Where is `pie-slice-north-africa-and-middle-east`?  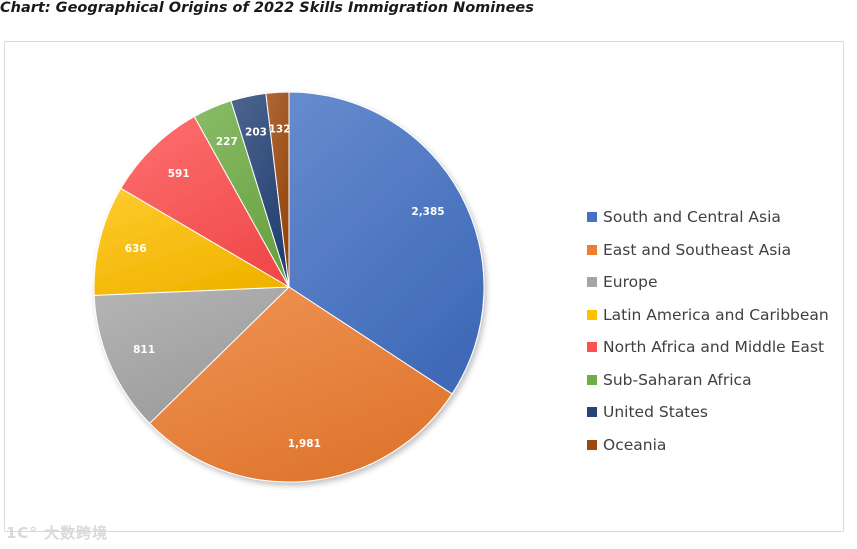
pie-slice-north-africa-and-middle-east is located at coordinates (205, 202).